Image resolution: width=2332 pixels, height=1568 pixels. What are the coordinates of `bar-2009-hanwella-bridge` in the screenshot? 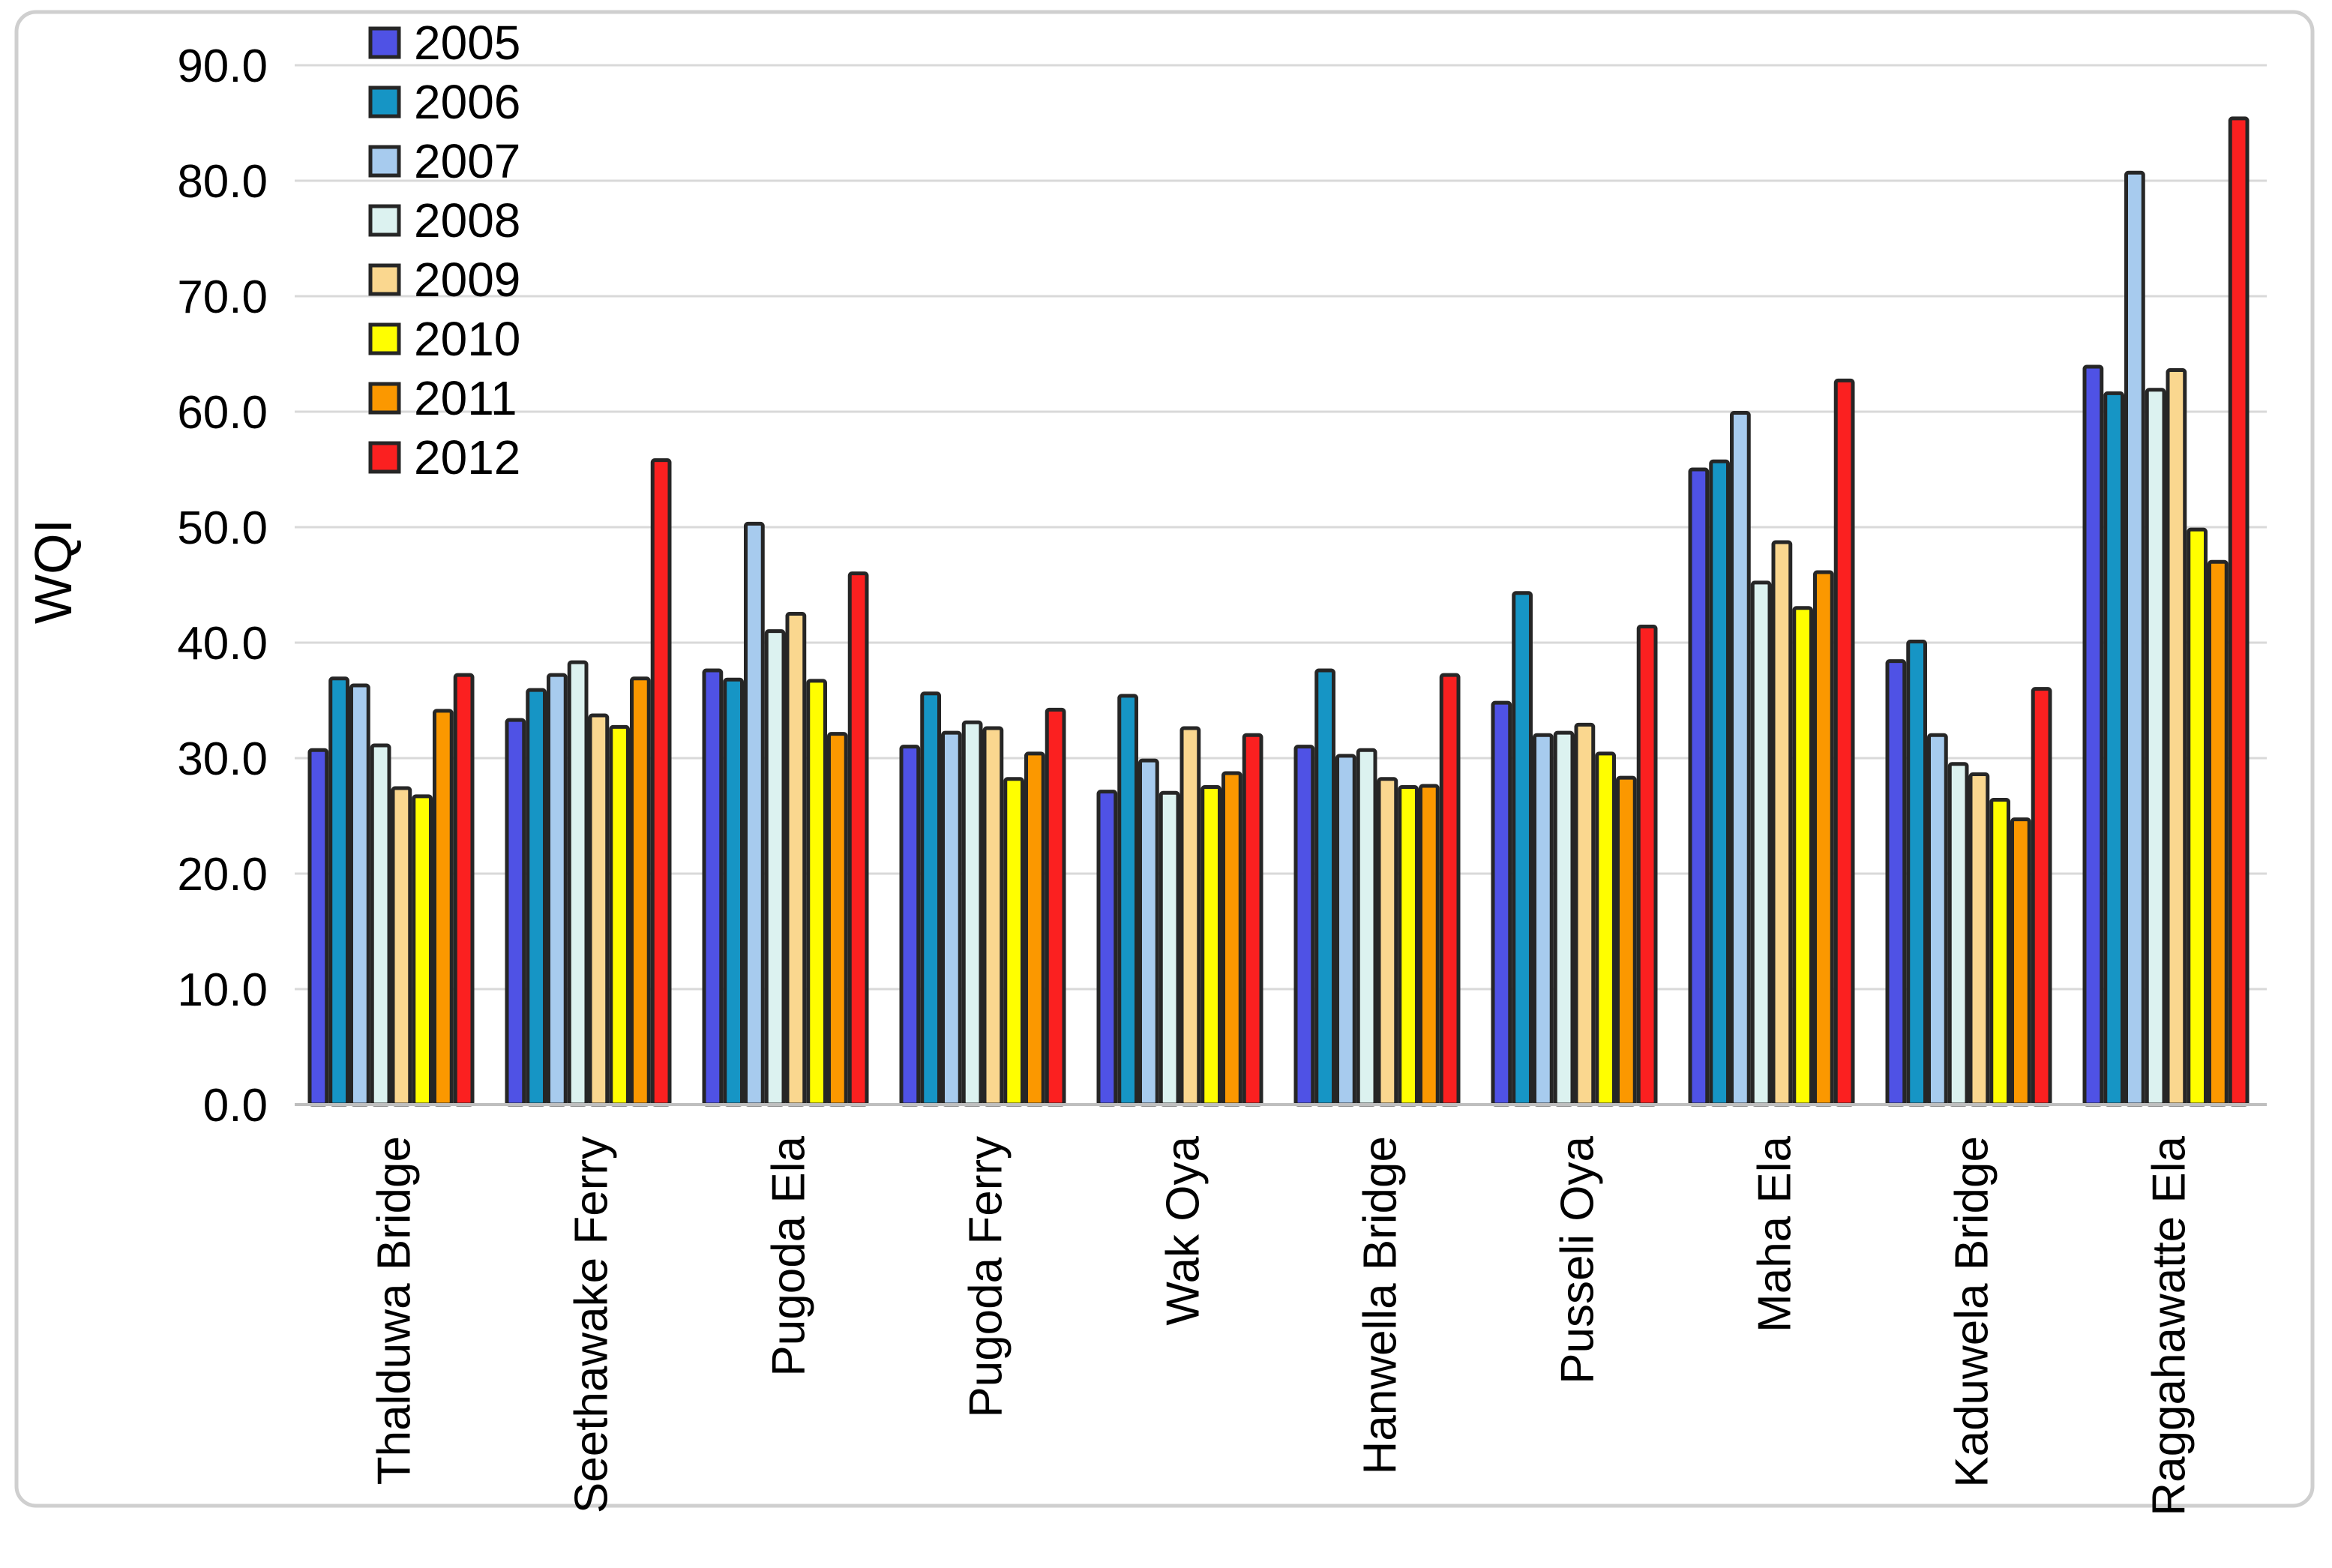 It's located at (1387, 942).